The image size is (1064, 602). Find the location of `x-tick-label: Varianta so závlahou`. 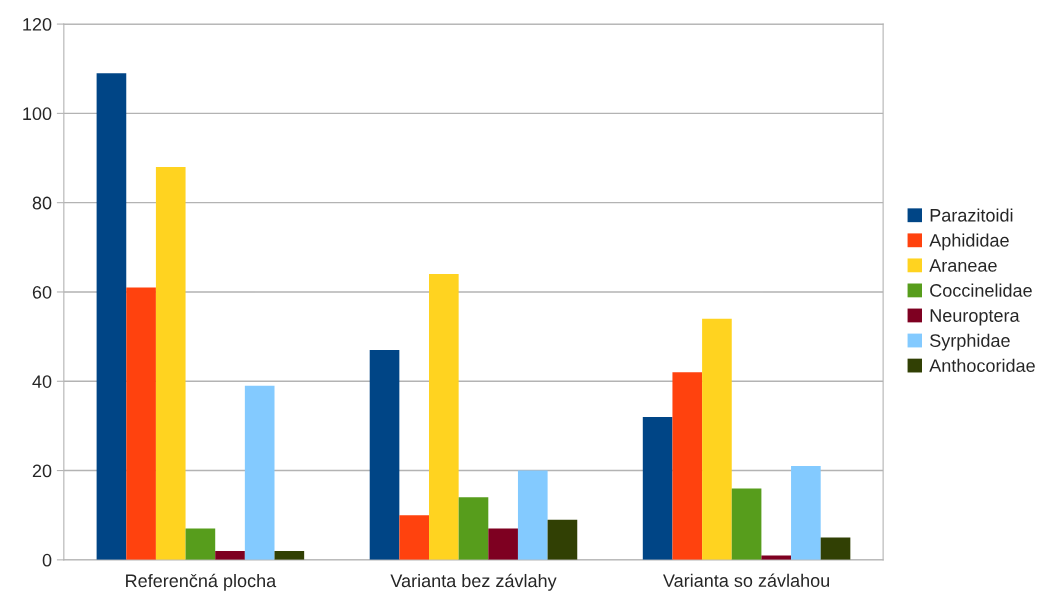

x-tick-label: Varianta so závlahou is located at coordinates (746, 580).